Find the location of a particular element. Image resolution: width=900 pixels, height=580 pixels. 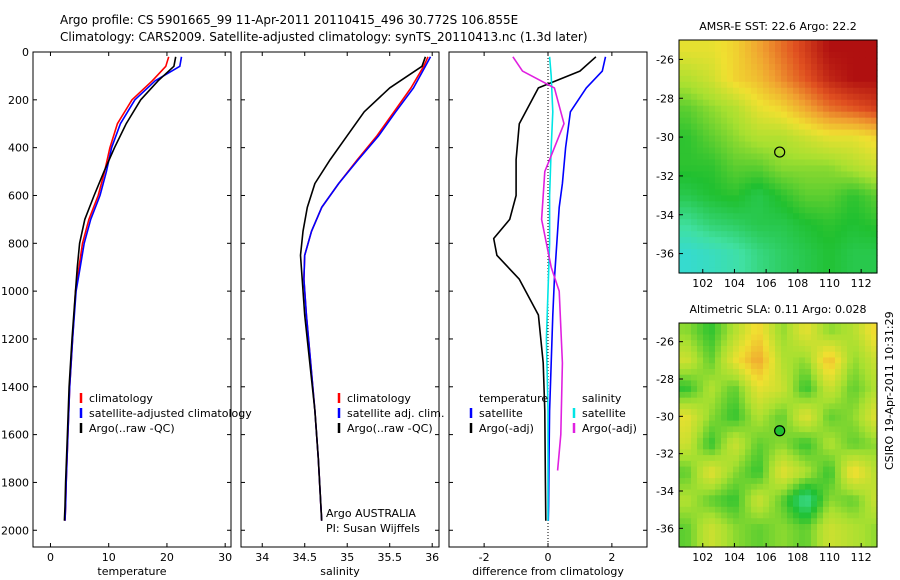

sla_map-xtick-label: 104 is located at coordinates (734, 557).